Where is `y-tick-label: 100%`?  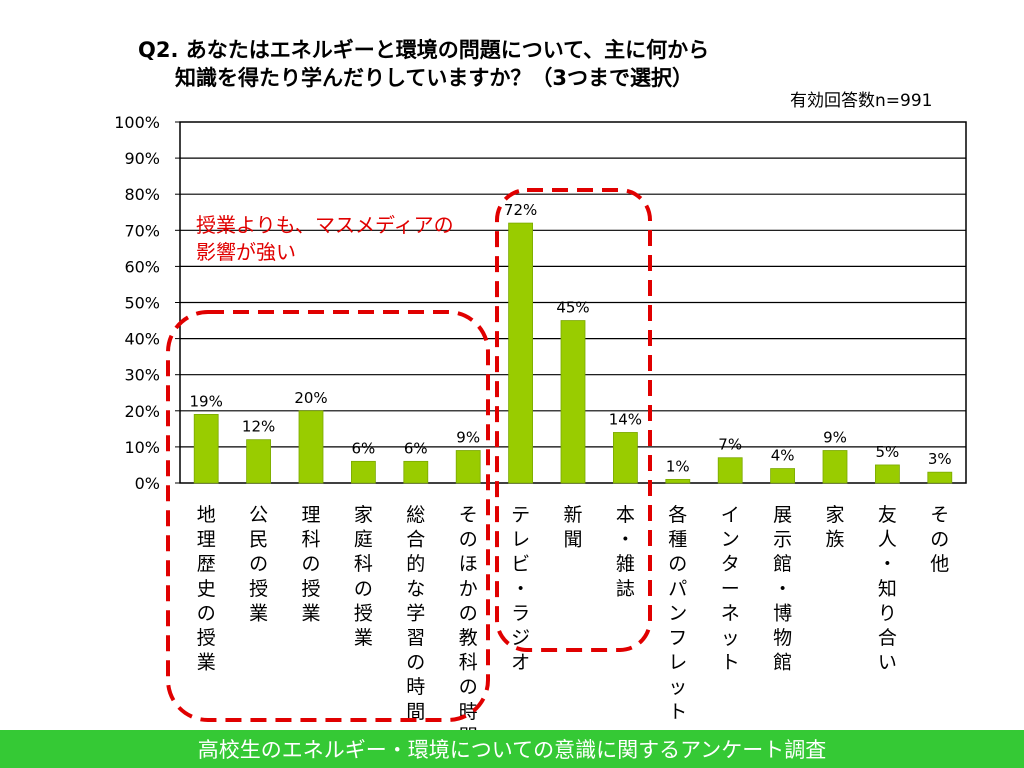 y-tick-label: 100% is located at coordinates (137, 122).